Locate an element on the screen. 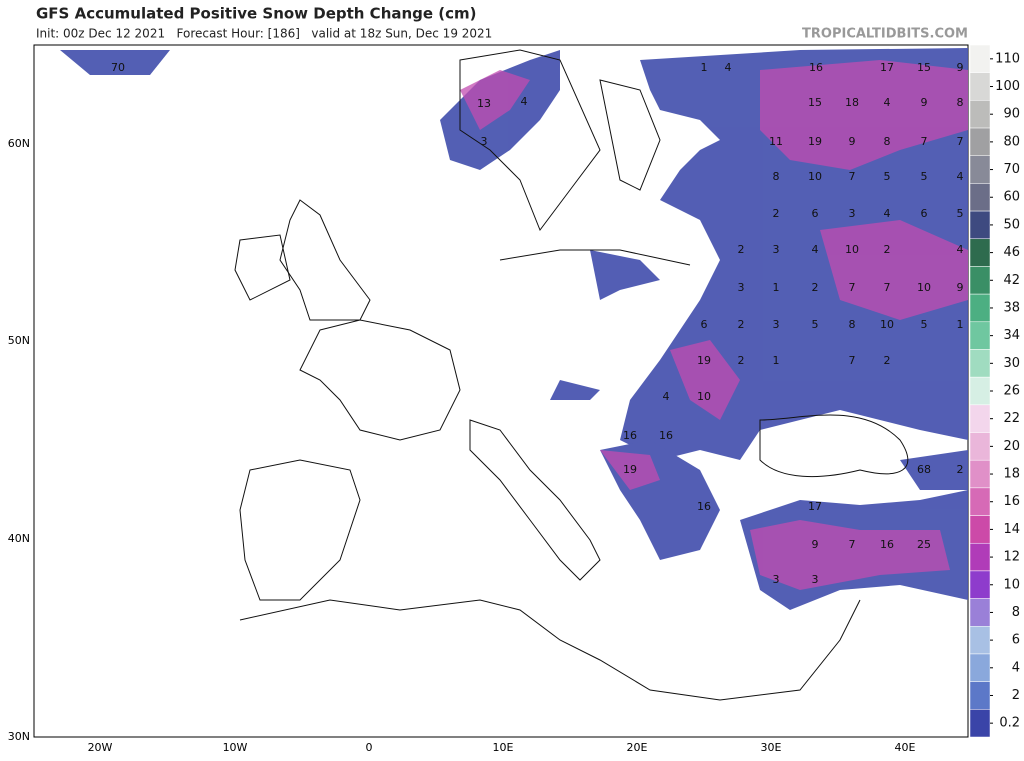  lon-label: 40E is located at coordinates (905, 747).